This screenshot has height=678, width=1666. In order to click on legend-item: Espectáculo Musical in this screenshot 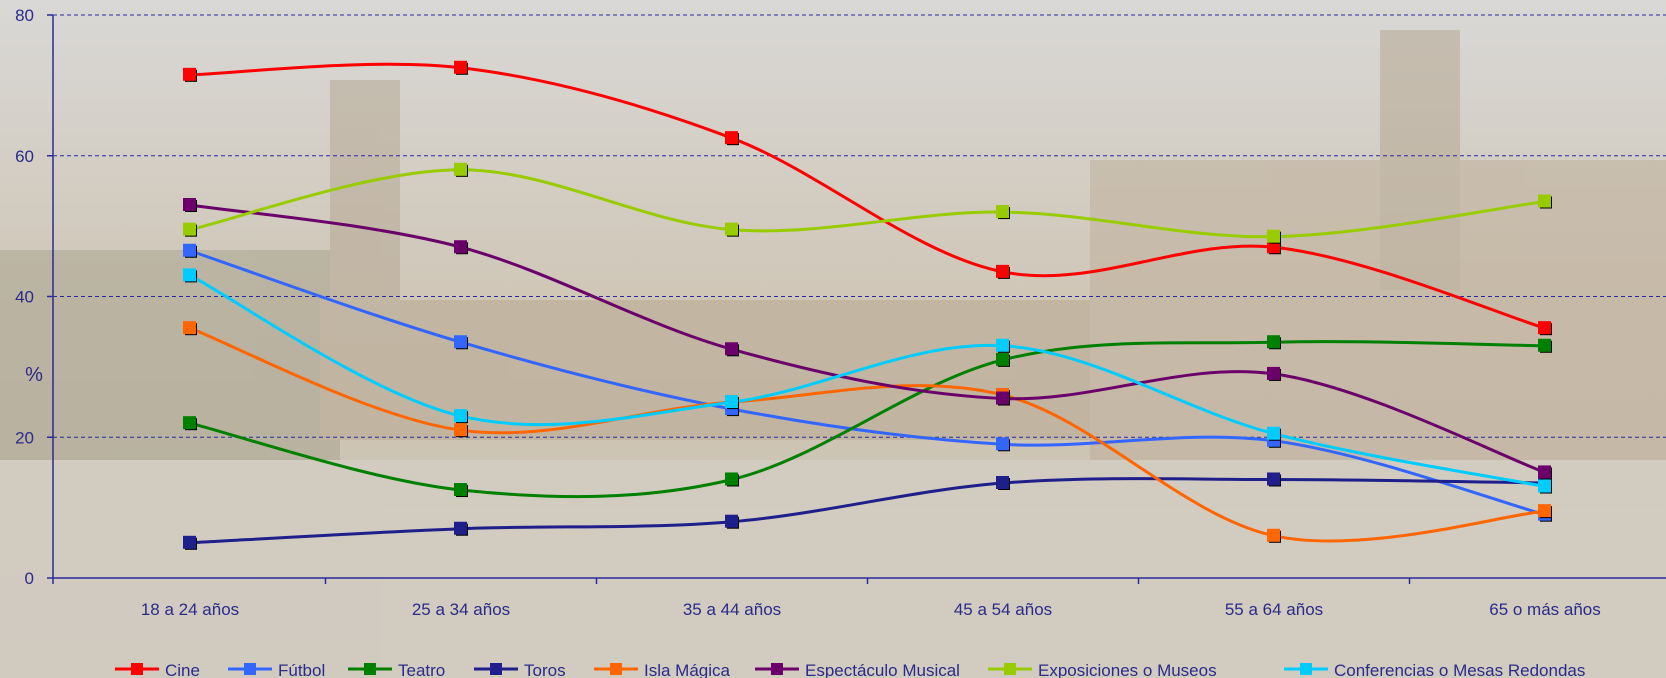, I will do `click(857, 669)`.